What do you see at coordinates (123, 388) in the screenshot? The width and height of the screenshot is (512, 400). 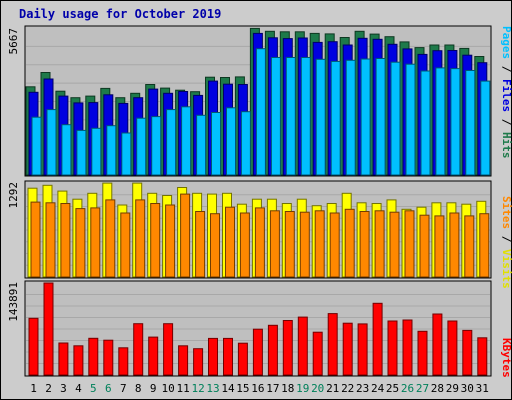 I see `x-tick-label: 7` at bounding box center [123, 388].